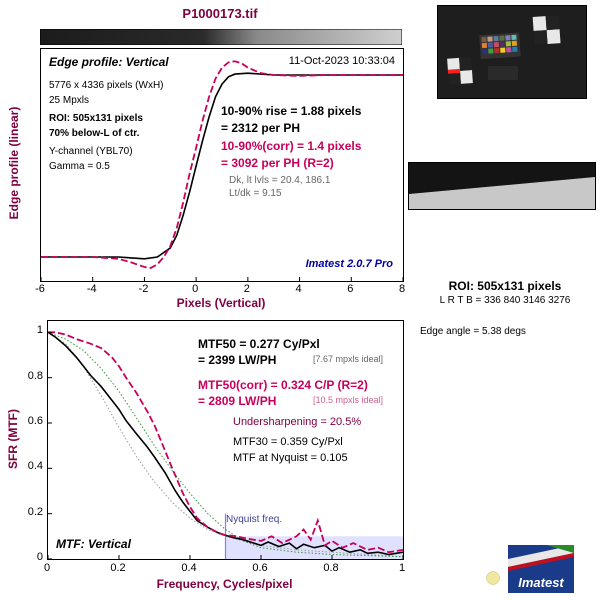 The image size is (600, 600). Describe the element at coordinates (255, 193) in the screenshot. I see `light-dark-ratio: Lt/dk = 9.15` at that location.